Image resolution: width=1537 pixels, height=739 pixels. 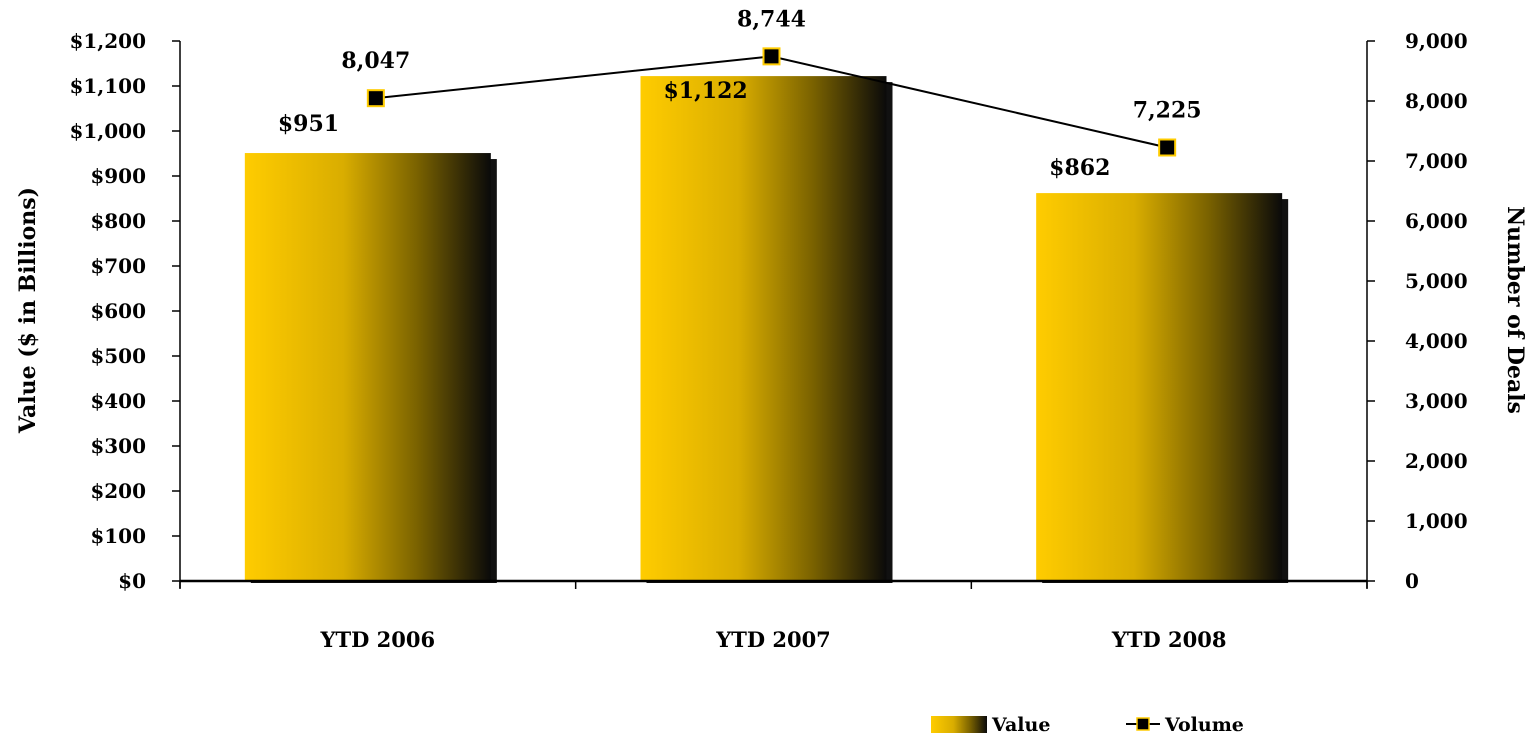 I want to click on x-tick-label: YTD 2007, so click(x=773, y=639).